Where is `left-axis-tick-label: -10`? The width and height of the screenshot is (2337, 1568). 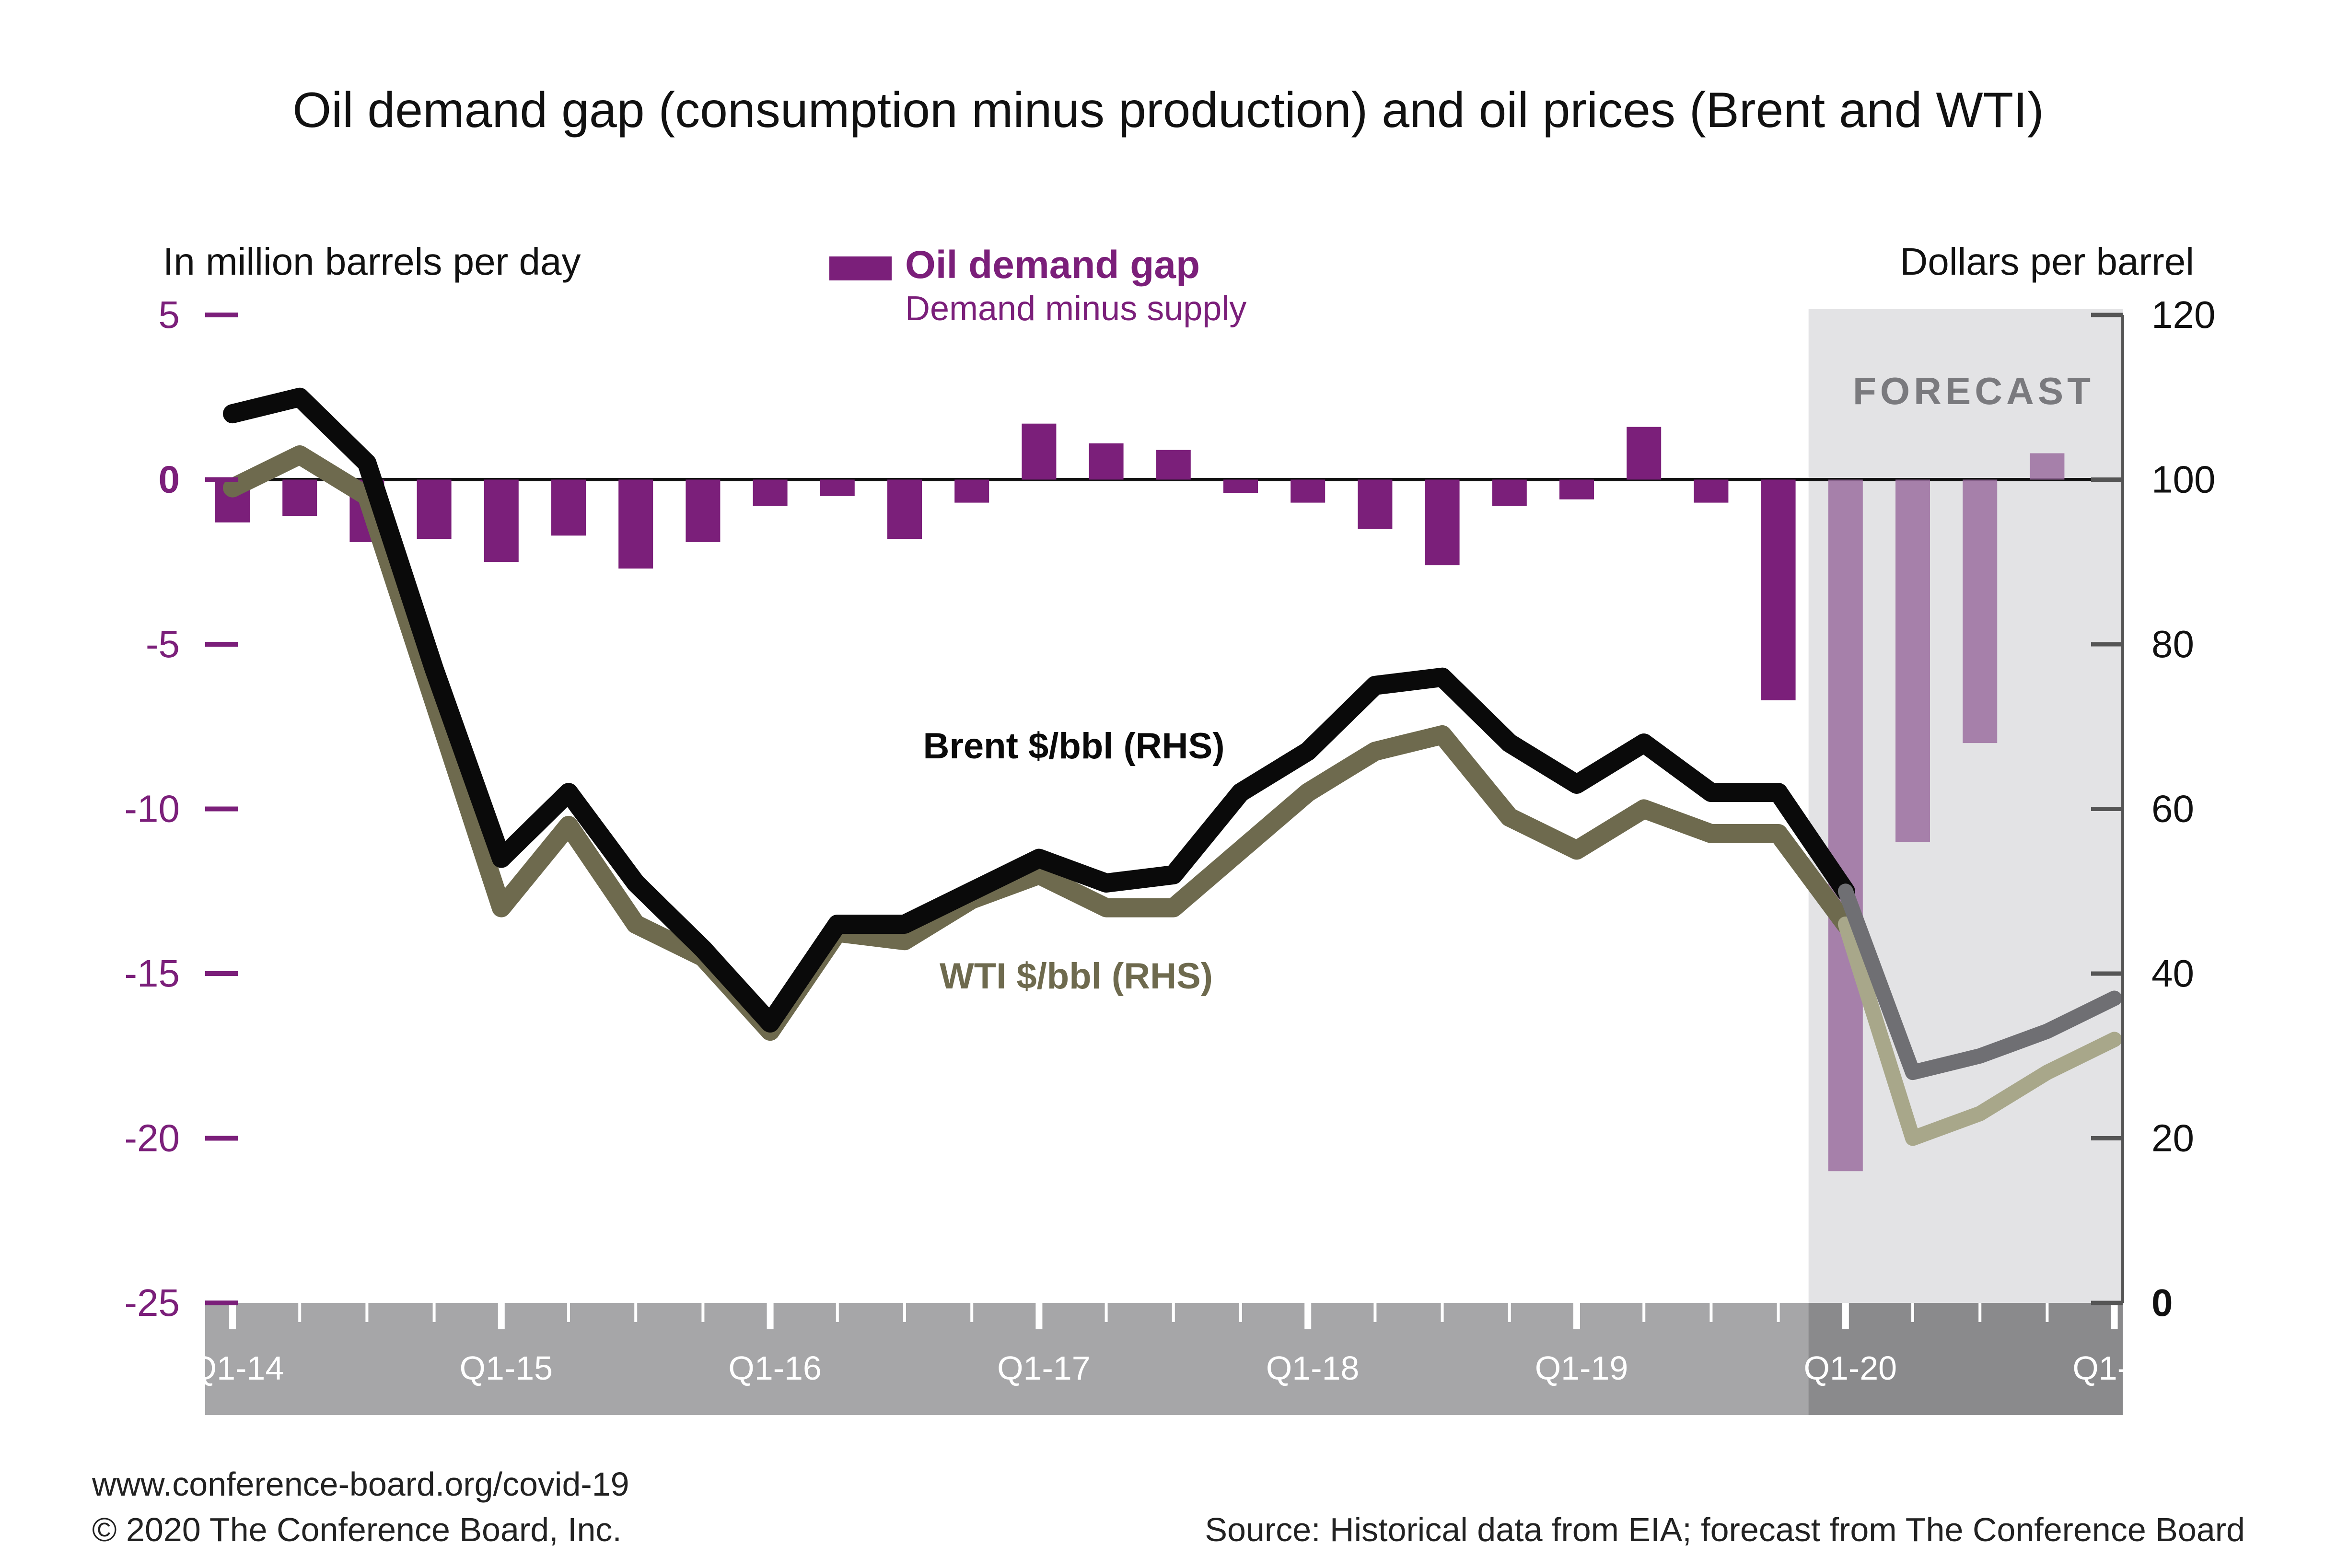 left-axis-tick-label: -10 is located at coordinates (152, 809).